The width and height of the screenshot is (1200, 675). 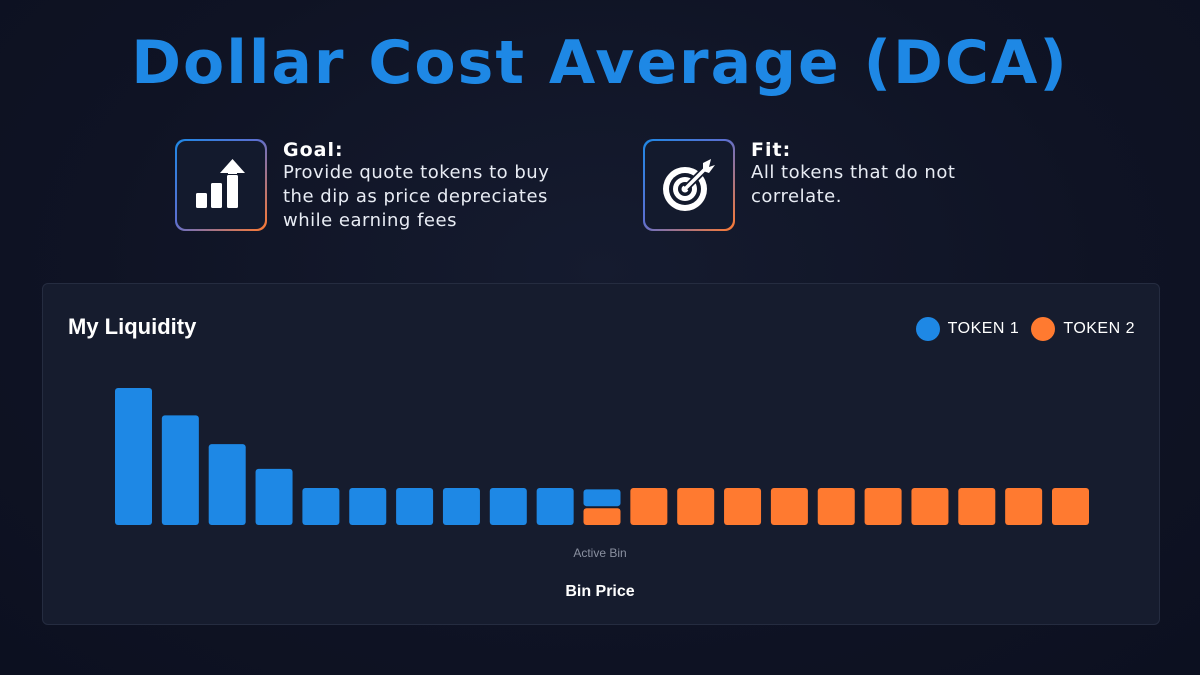 What do you see at coordinates (1099, 328) in the screenshot?
I see `legend-label-token2: TOKEN 2` at bounding box center [1099, 328].